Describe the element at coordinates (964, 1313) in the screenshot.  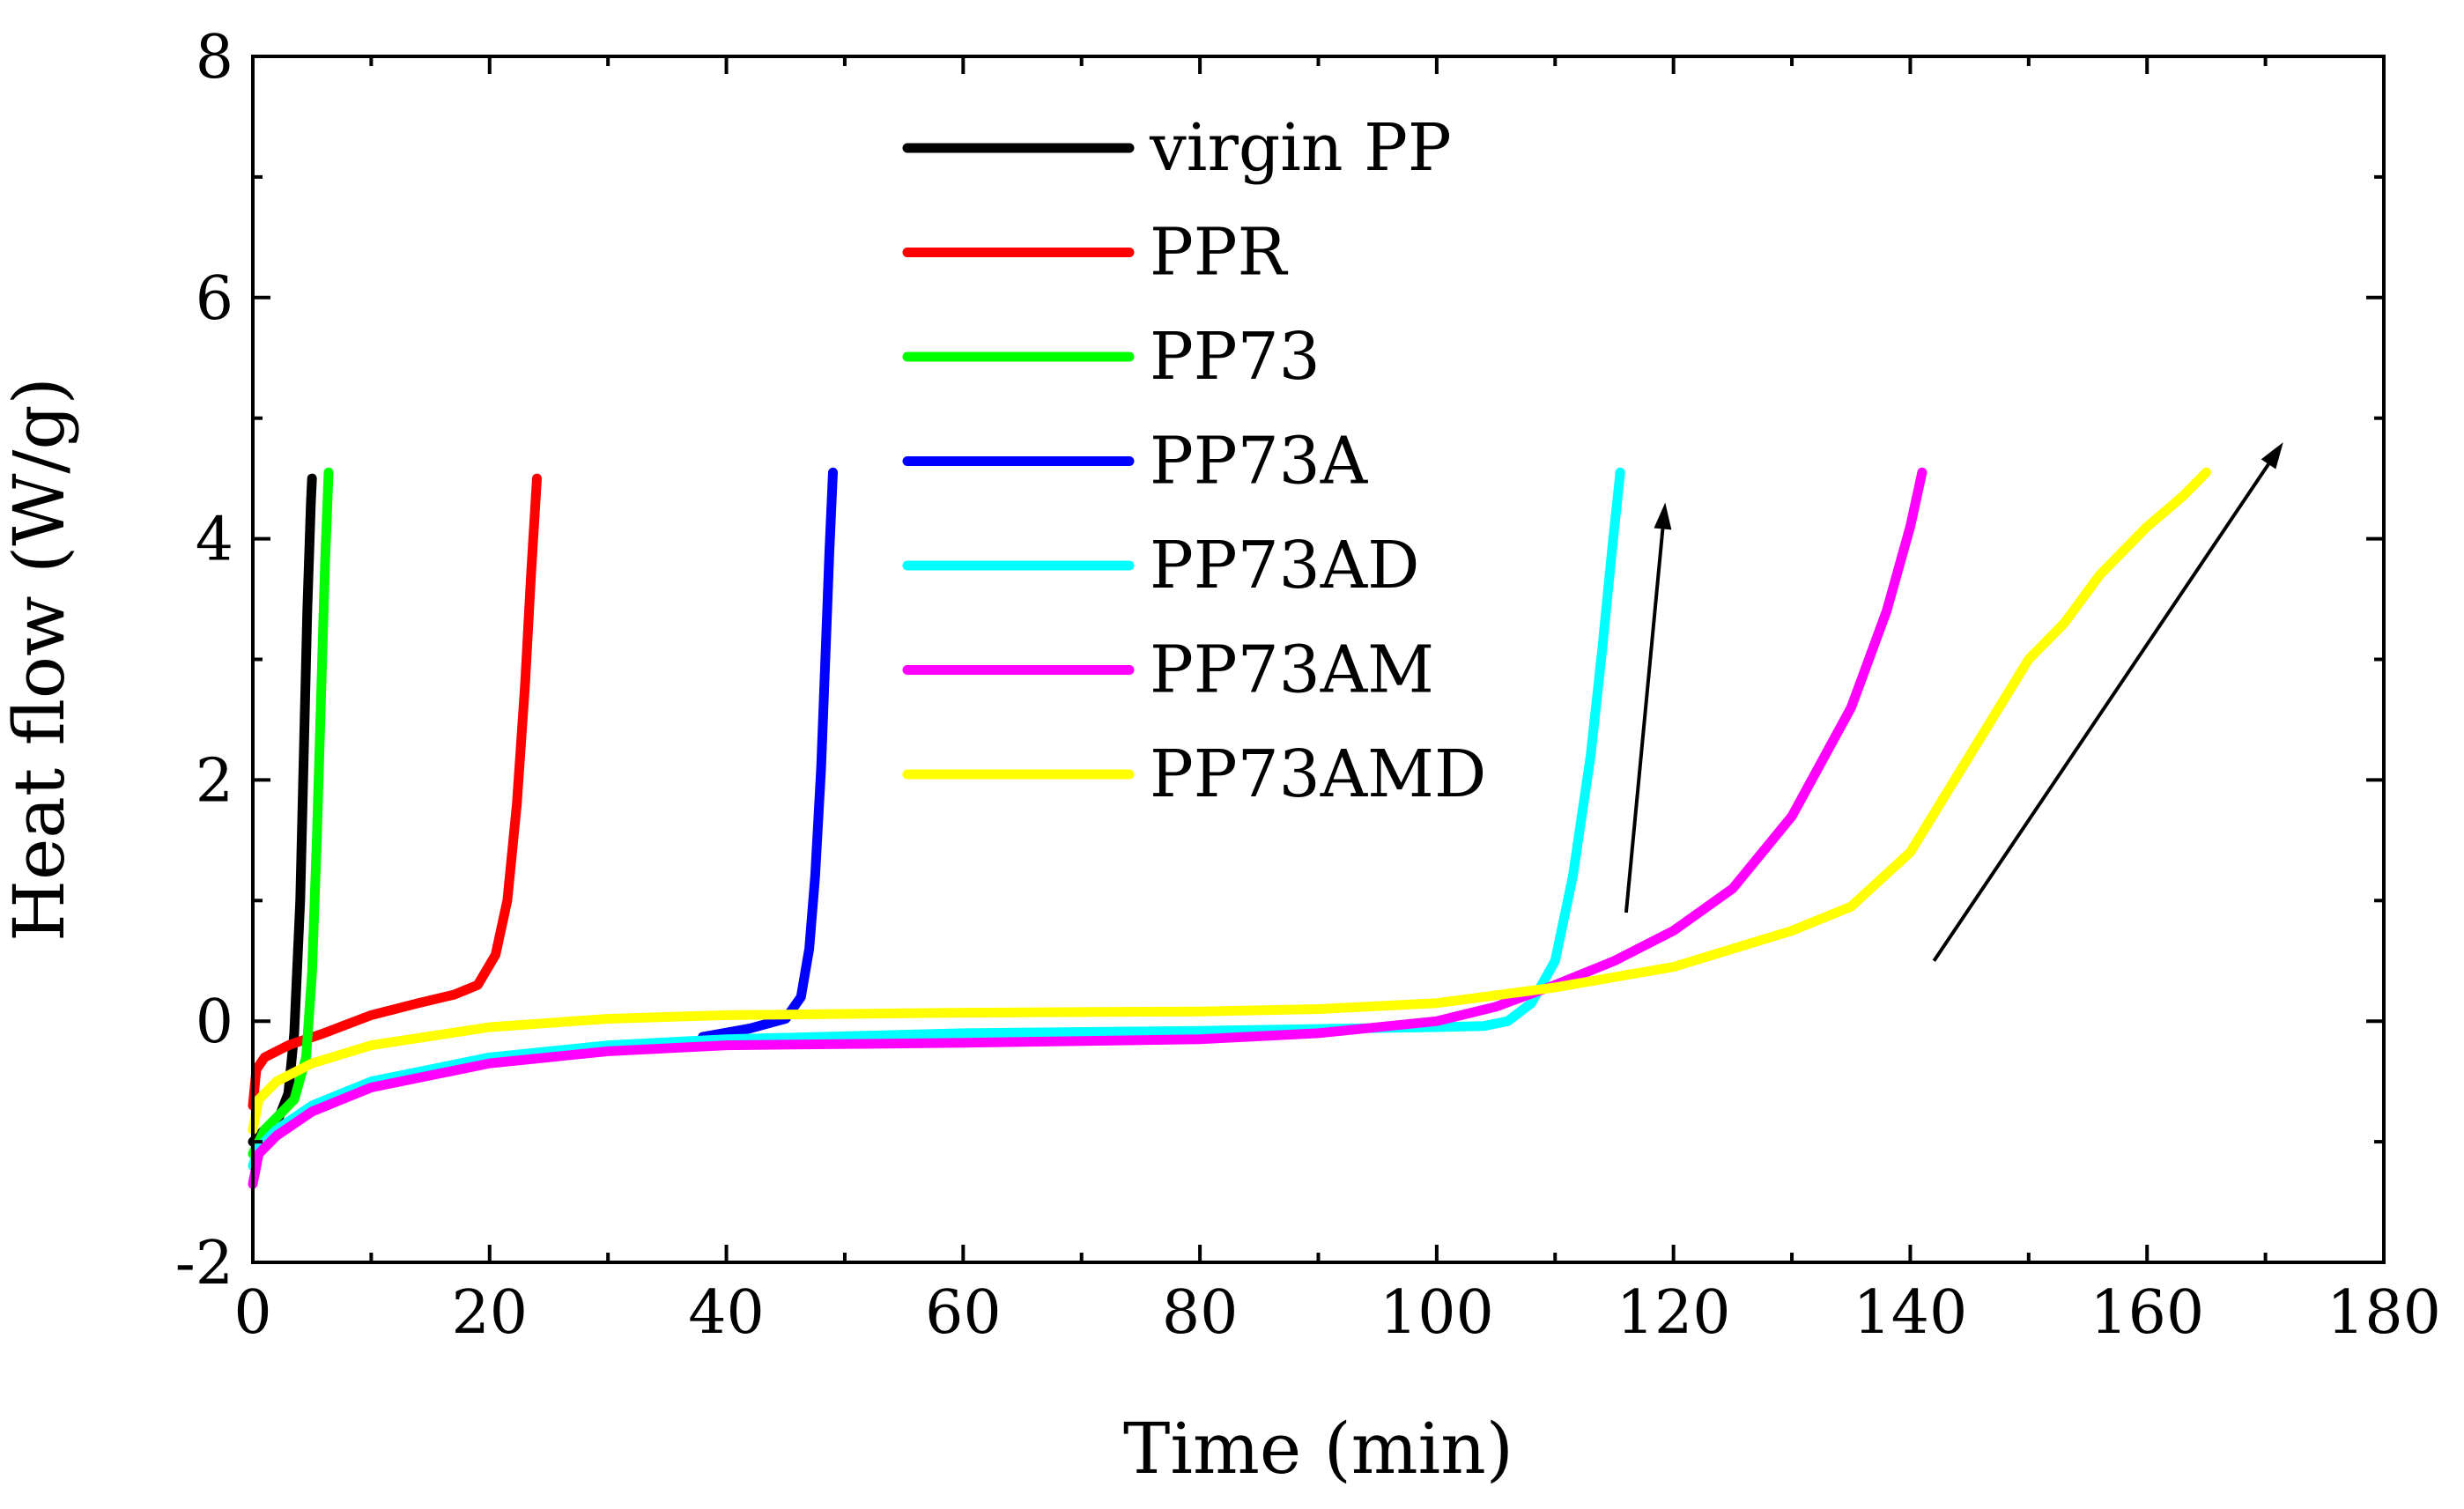
I see `x-tick-label: 60` at that location.